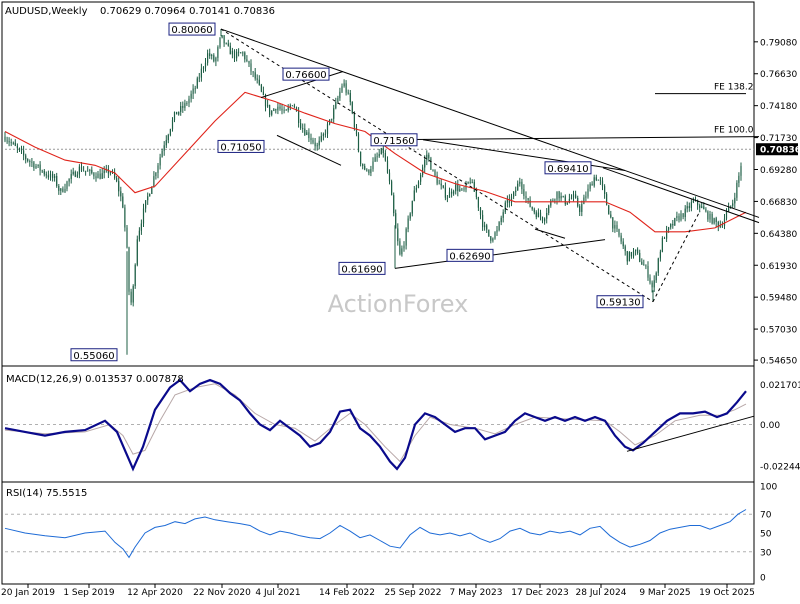  What do you see at coordinates (768, 488) in the screenshot?
I see `rsi-axis-label: 100` at bounding box center [768, 488].